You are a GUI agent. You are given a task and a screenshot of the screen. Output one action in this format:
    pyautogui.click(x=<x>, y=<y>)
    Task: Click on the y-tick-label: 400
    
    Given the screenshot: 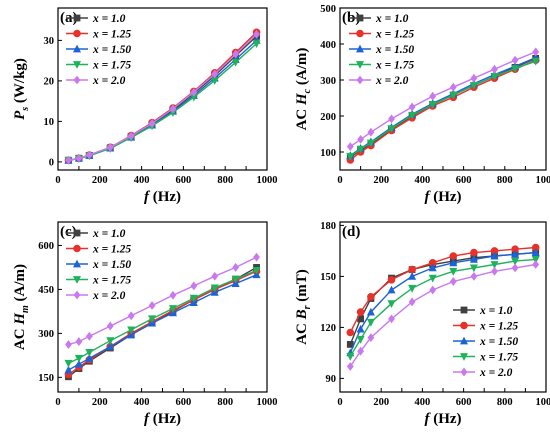 What is the action you would take?
    pyautogui.click(x=328, y=45)
    